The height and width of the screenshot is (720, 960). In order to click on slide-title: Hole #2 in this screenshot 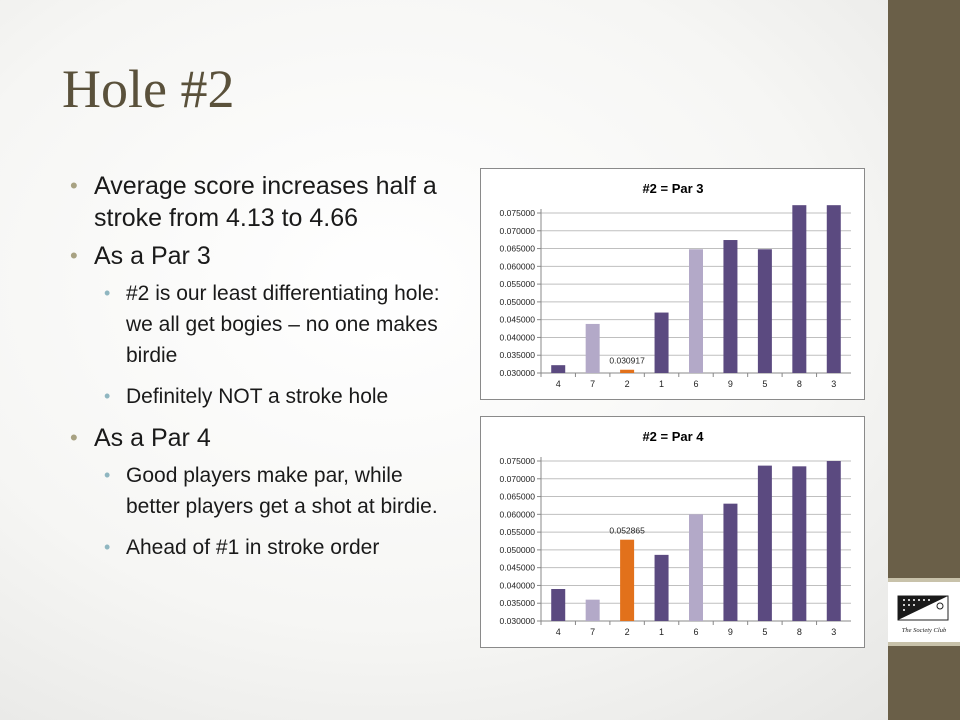, I will do `click(148, 89)`.